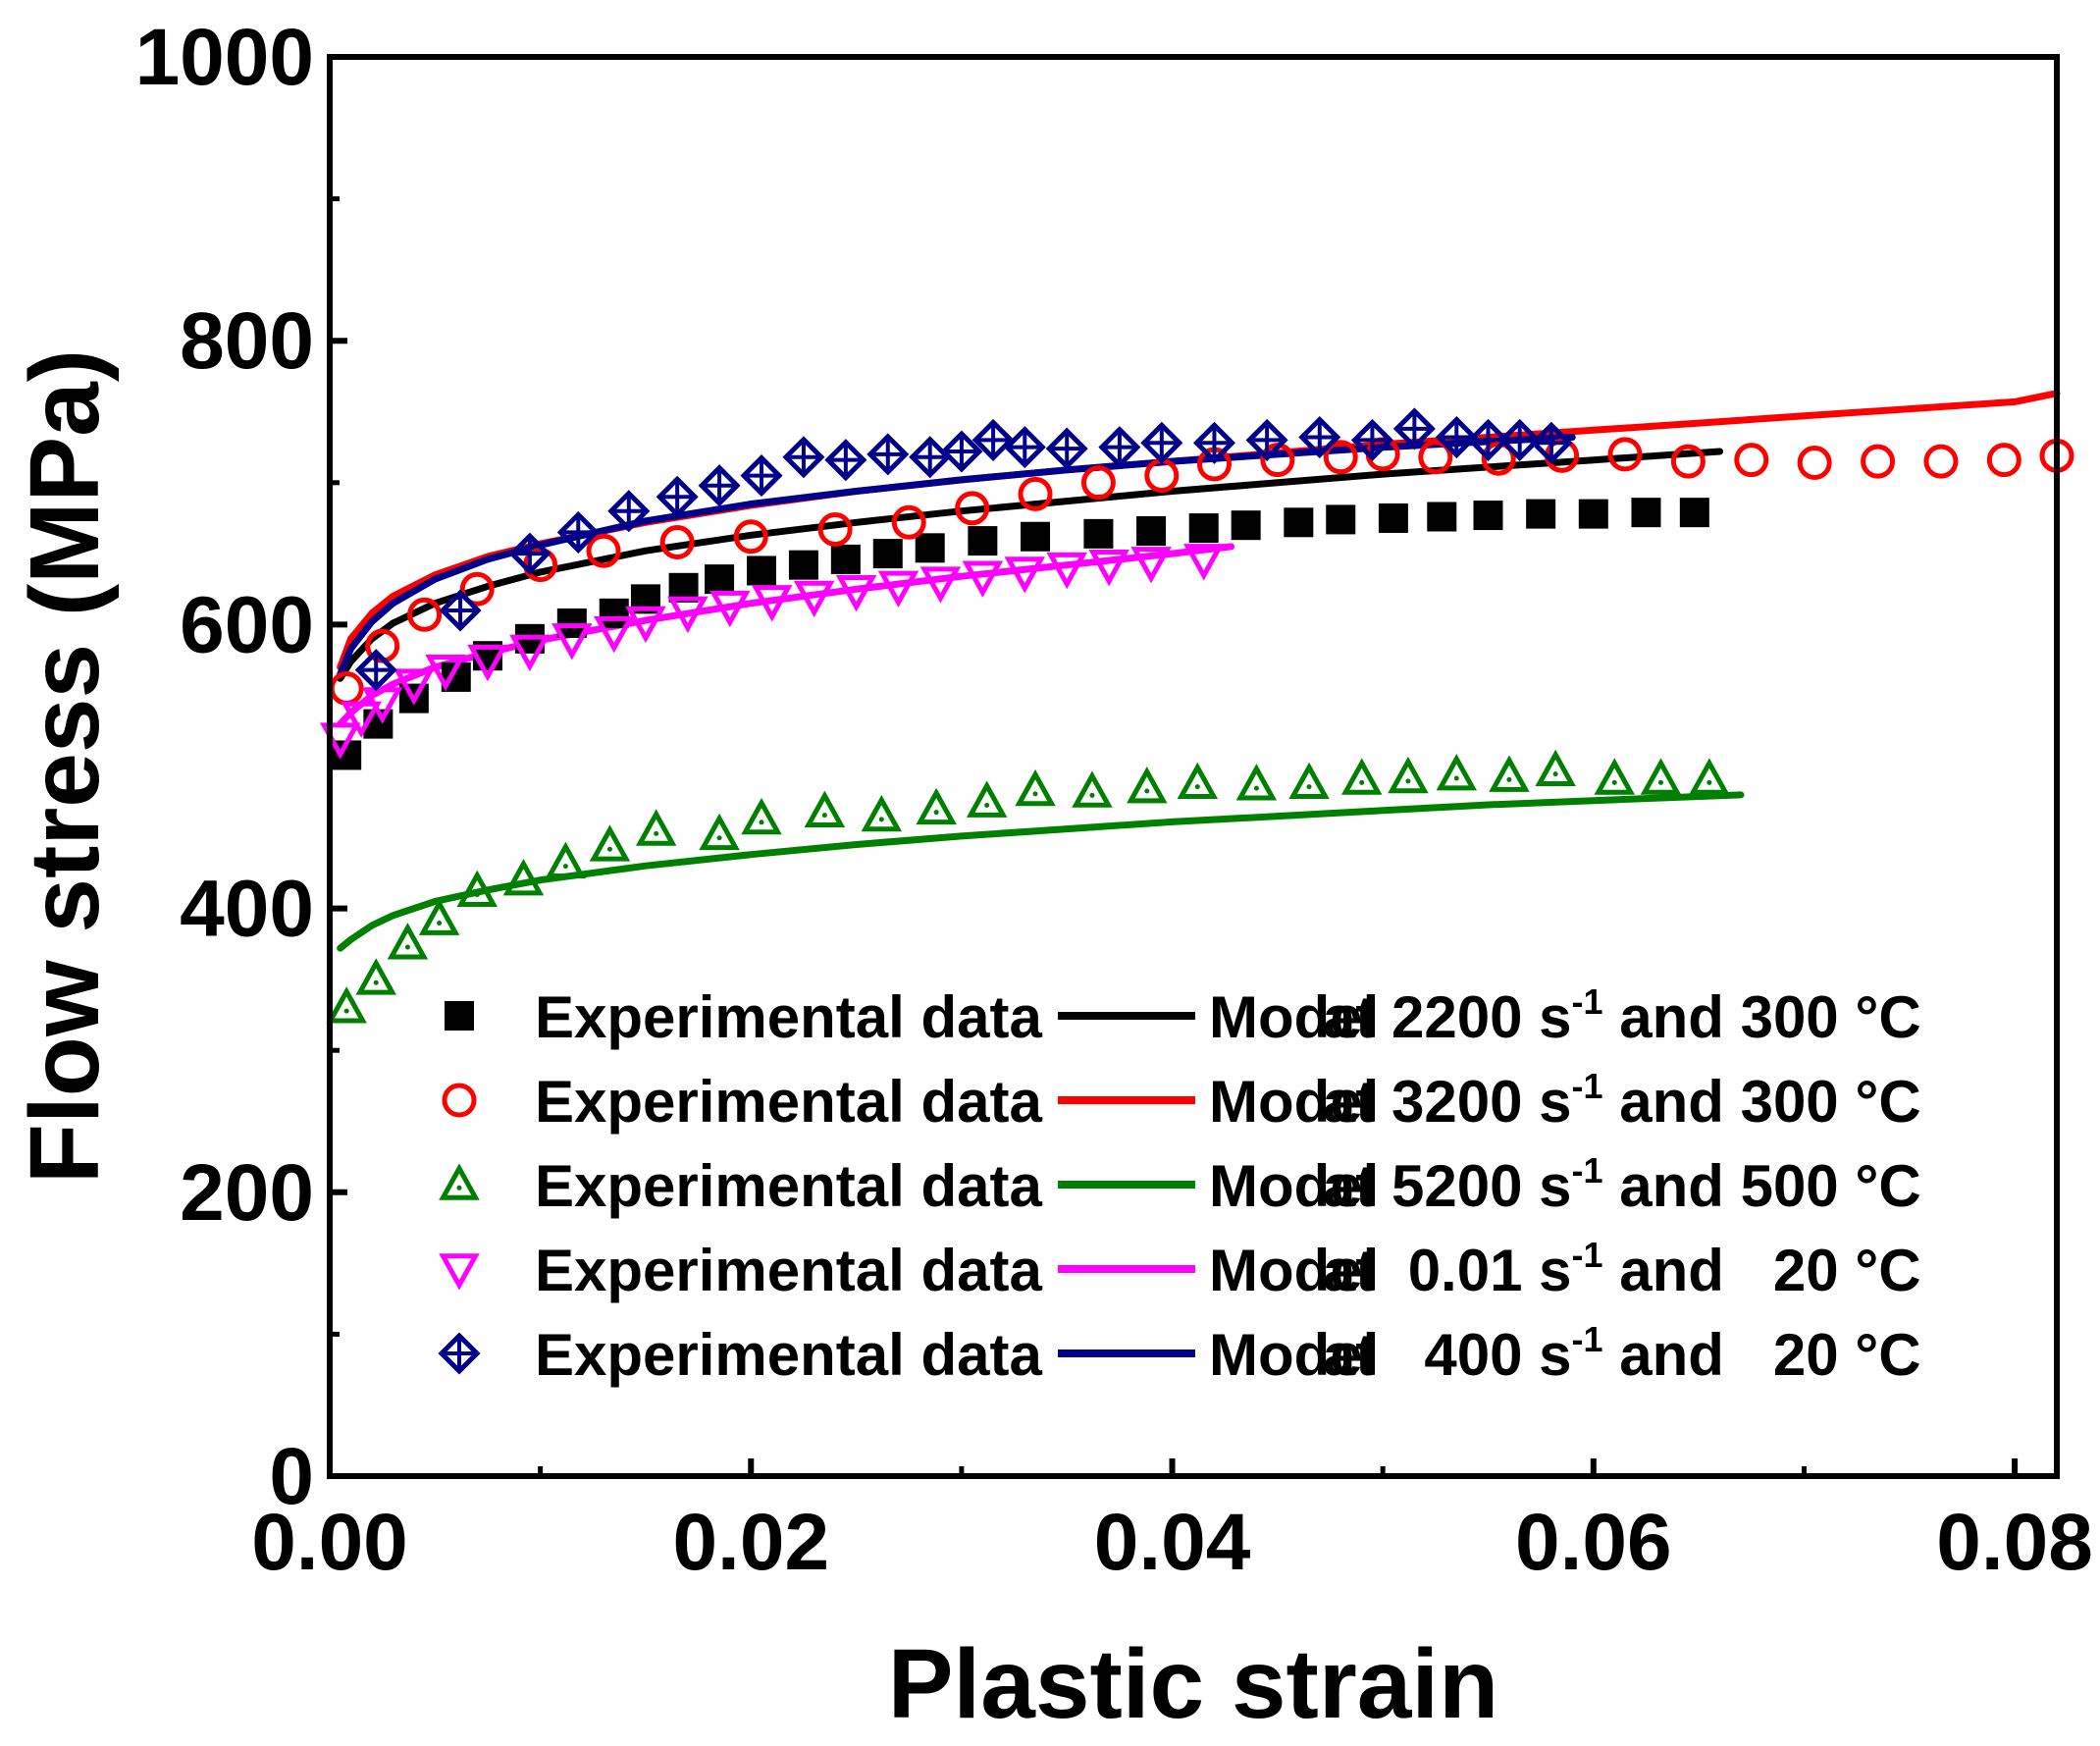  I want to click on x-tick-label: 0.02, so click(750, 1542).